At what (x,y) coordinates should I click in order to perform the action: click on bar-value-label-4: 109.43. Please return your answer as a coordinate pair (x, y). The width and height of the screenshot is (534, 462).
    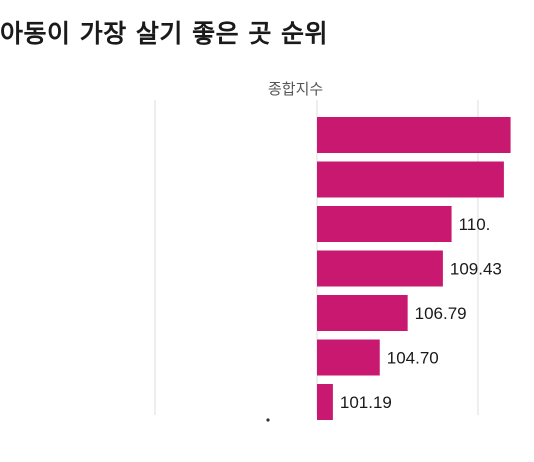
    Looking at the image, I should click on (476, 269).